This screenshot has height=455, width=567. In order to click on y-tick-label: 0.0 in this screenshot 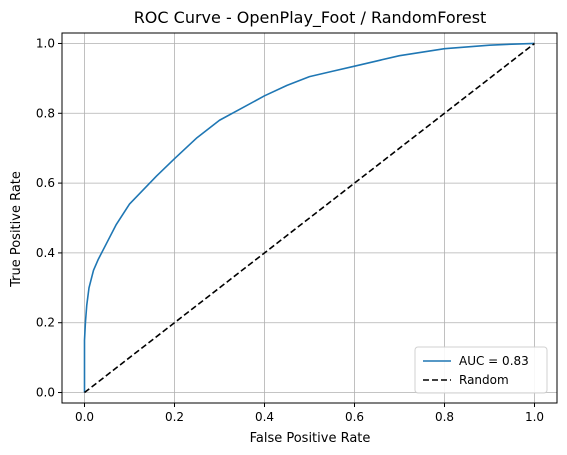, I will do `click(45, 393)`.